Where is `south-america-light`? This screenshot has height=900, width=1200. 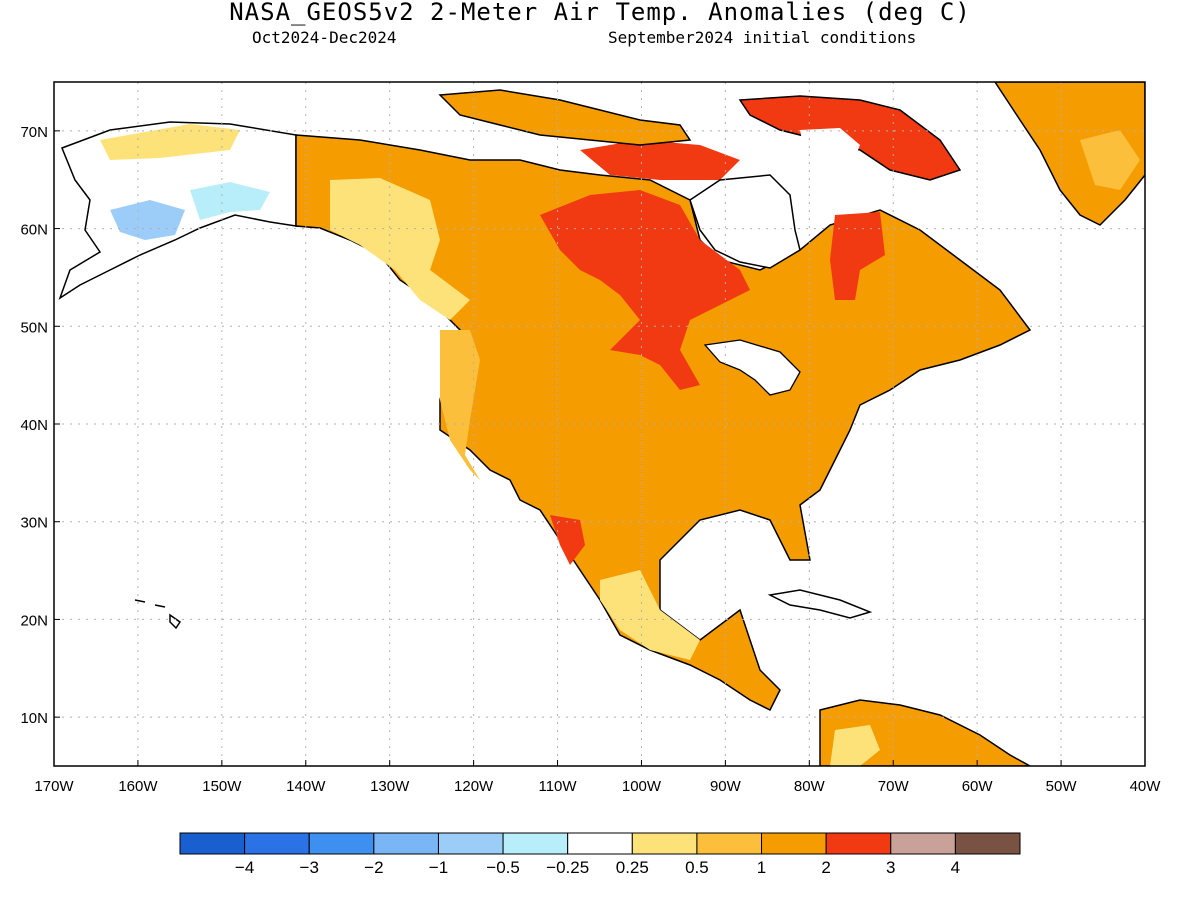
south-america-light is located at coordinates (855, 745).